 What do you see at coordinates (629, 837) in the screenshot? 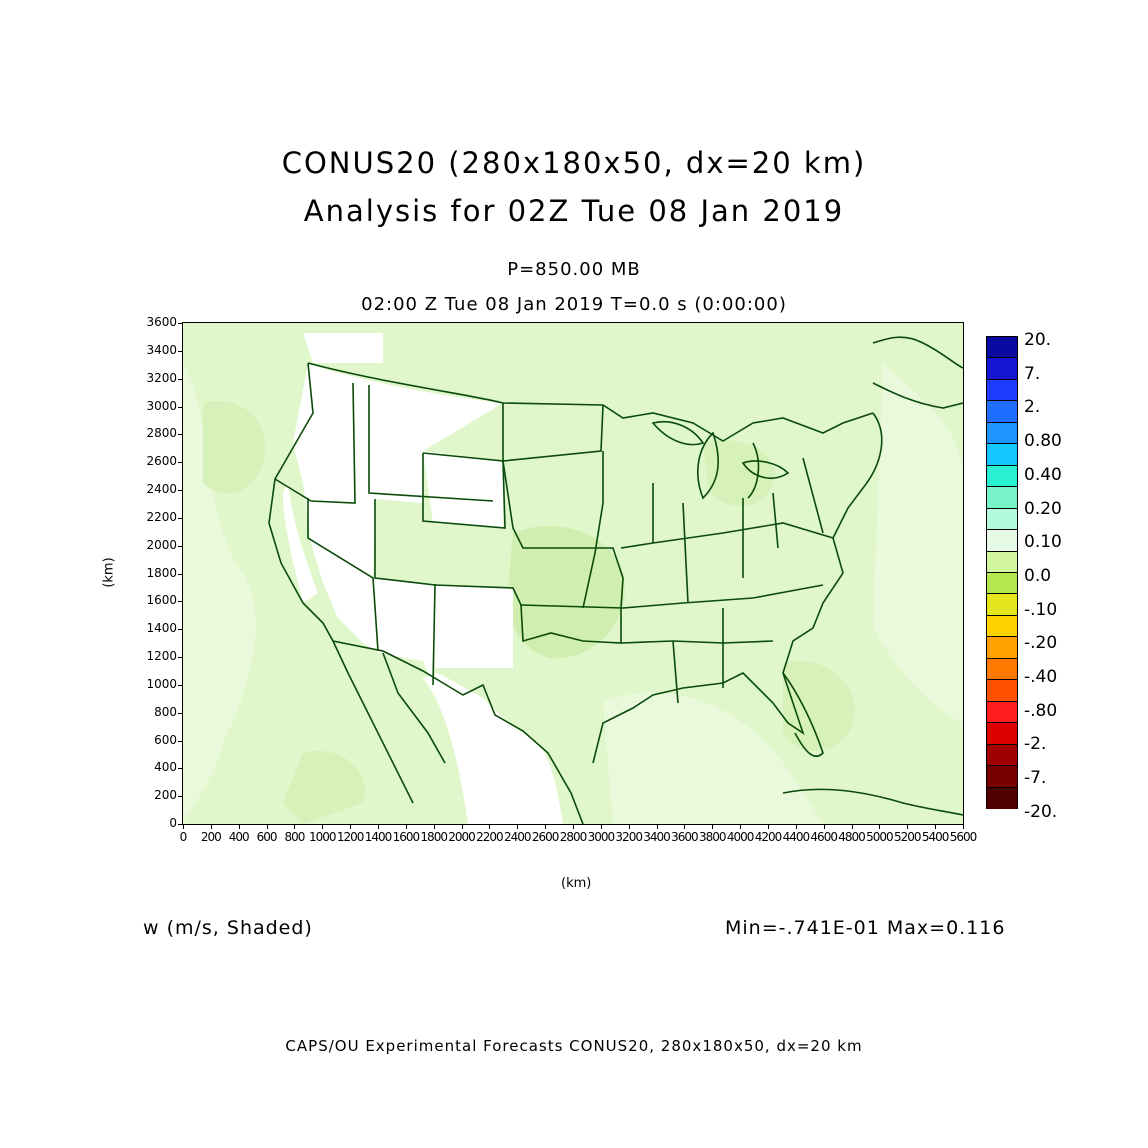
I see `x-tick-label: 3200` at bounding box center [629, 837].